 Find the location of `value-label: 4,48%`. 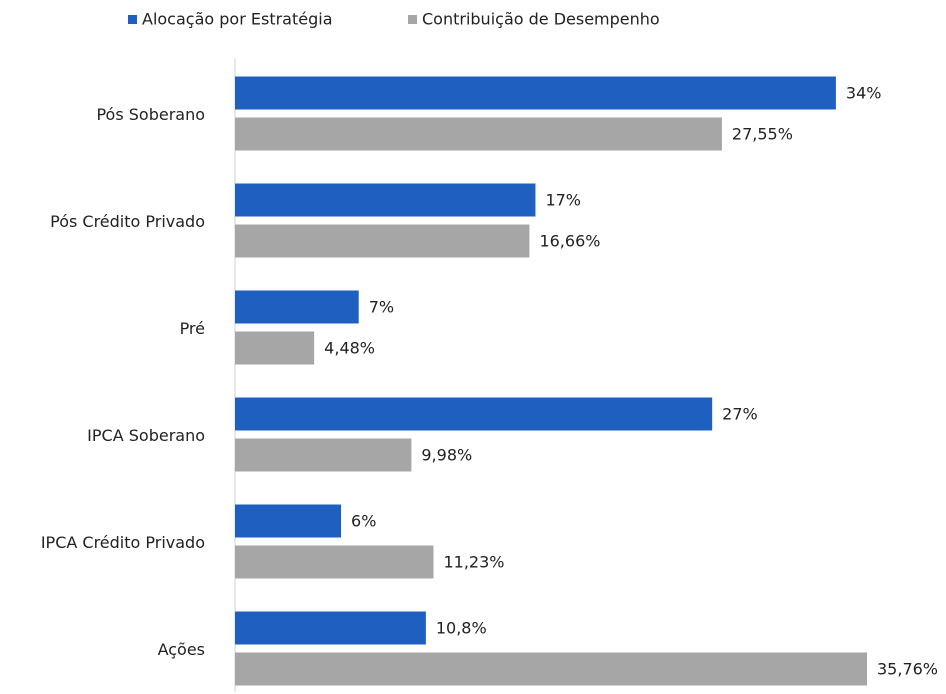

value-label: 4,48% is located at coordinates (349, 348).